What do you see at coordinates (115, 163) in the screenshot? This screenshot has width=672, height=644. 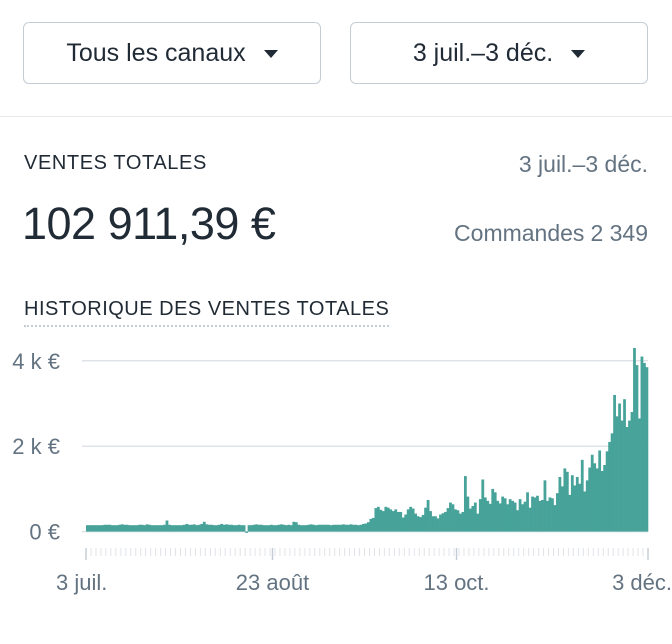 I see `total-sales-title: VENTES TOTALES` at bounding box center [115, 163].